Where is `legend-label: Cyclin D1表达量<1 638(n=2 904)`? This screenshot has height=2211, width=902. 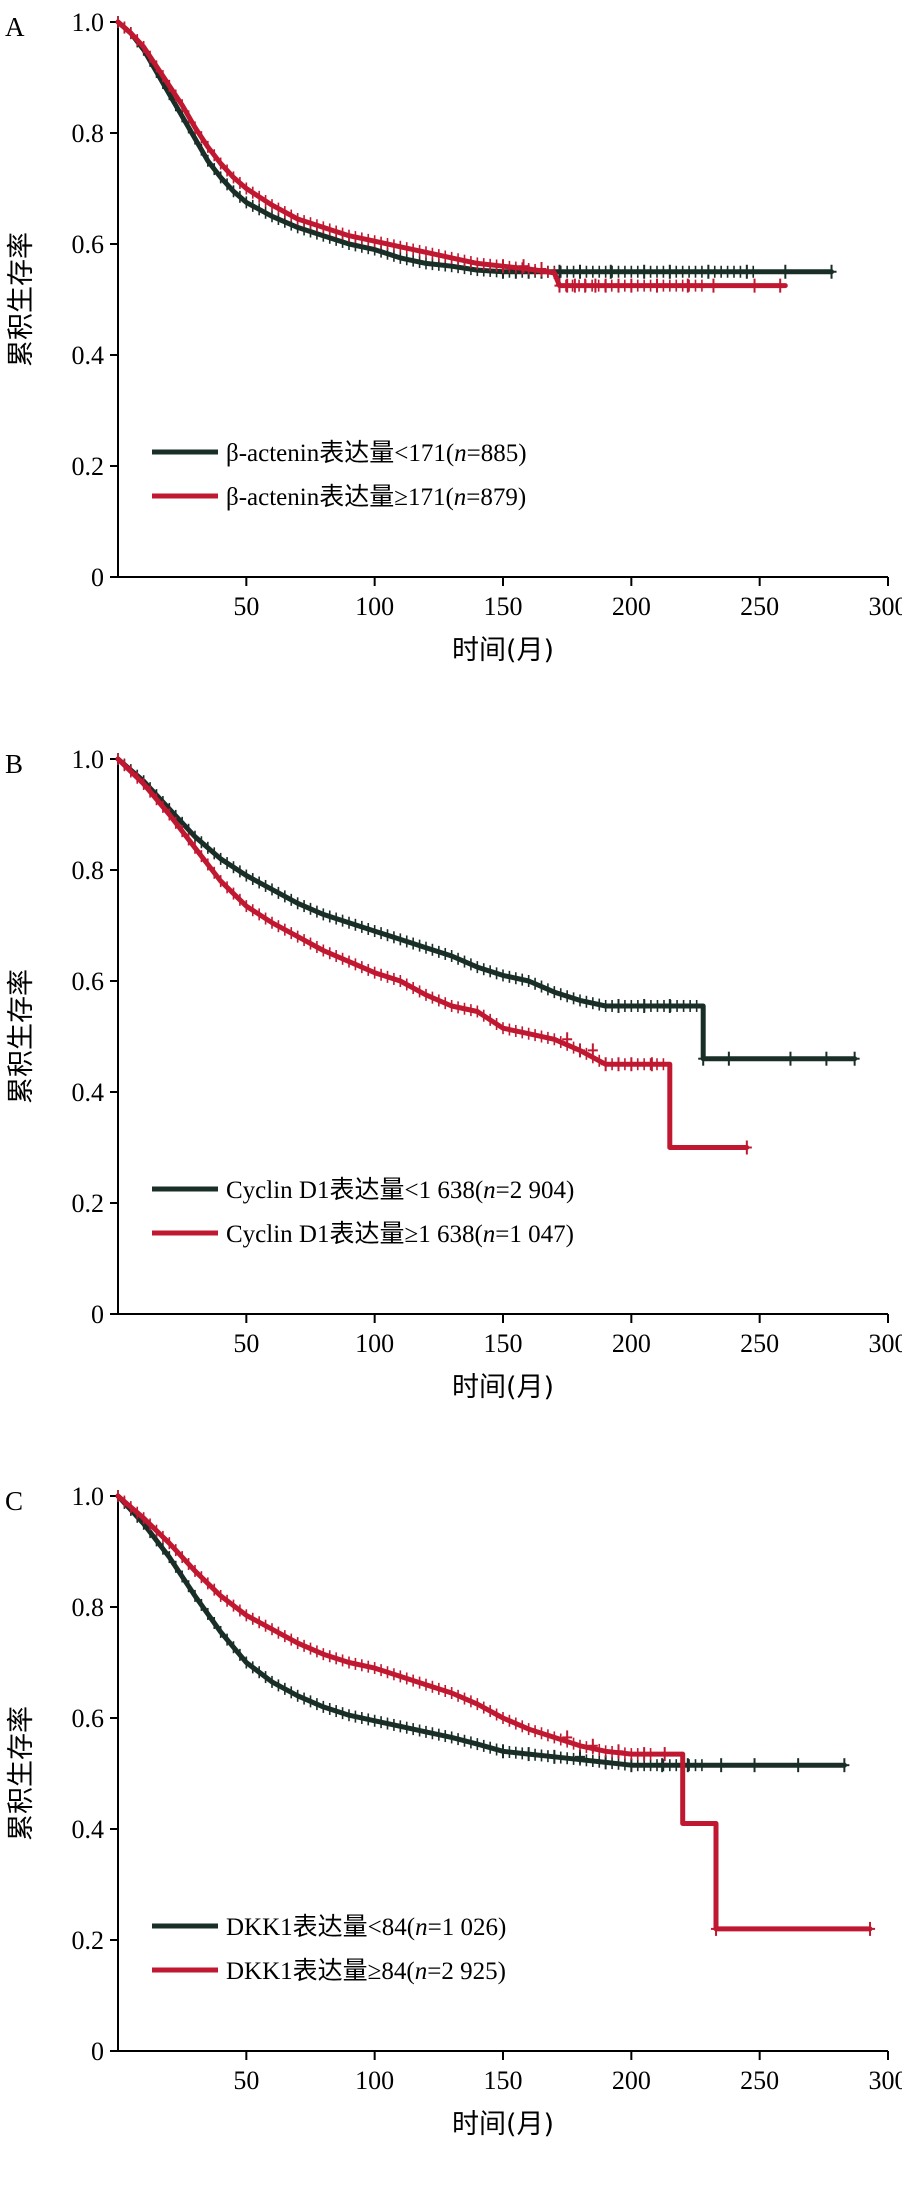 legend-label: Cyclin D1表达量<1 638(n=2 904) is located at coordinates (400, 1190).